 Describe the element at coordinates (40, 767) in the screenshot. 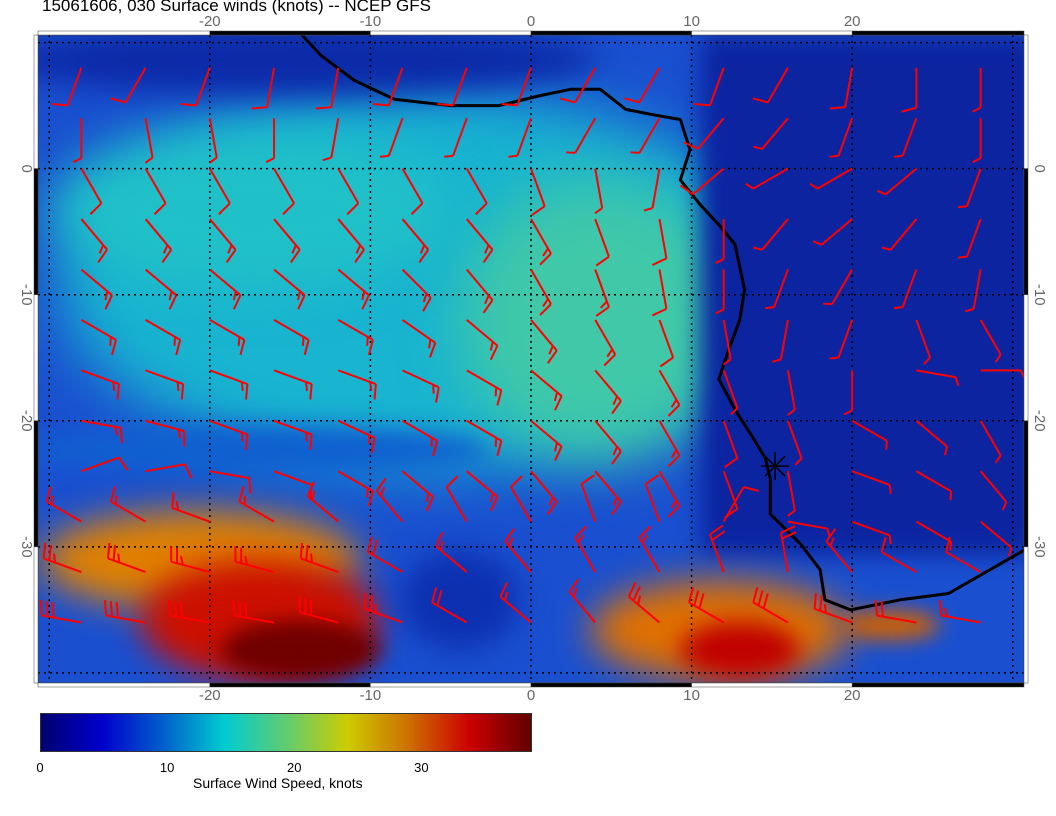

I see `colorbar-tick: 0` at that location.